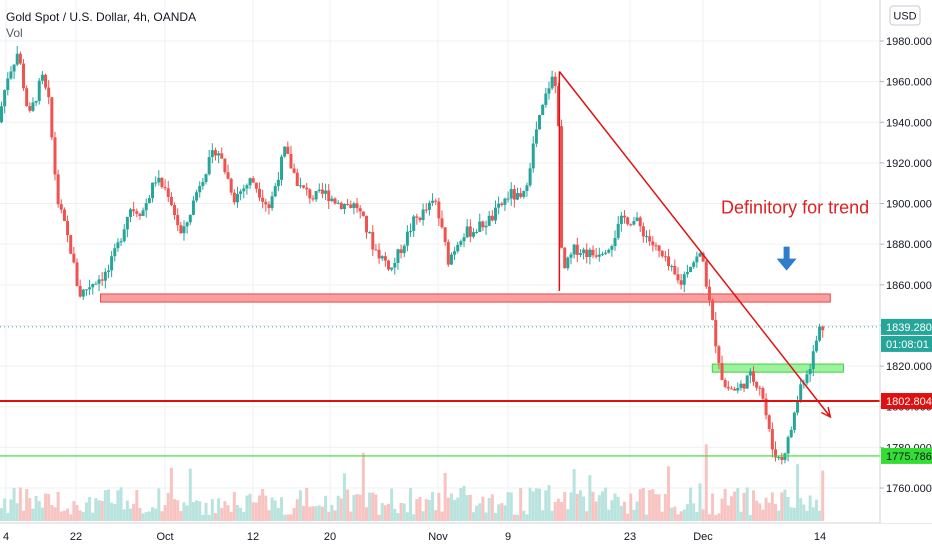 The image size is (932, 550). I want to click on symbol-title: Gold Spot / U.S. Dollar, 4h, OANDA, so click(101, 17).